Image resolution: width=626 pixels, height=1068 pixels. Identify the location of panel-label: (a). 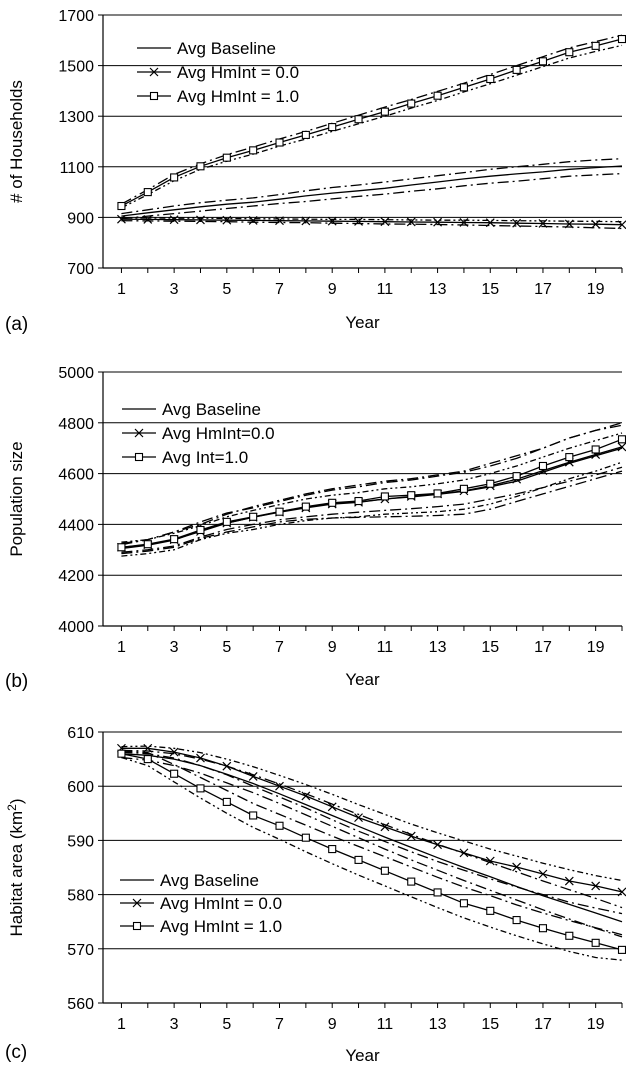
(16, 324).